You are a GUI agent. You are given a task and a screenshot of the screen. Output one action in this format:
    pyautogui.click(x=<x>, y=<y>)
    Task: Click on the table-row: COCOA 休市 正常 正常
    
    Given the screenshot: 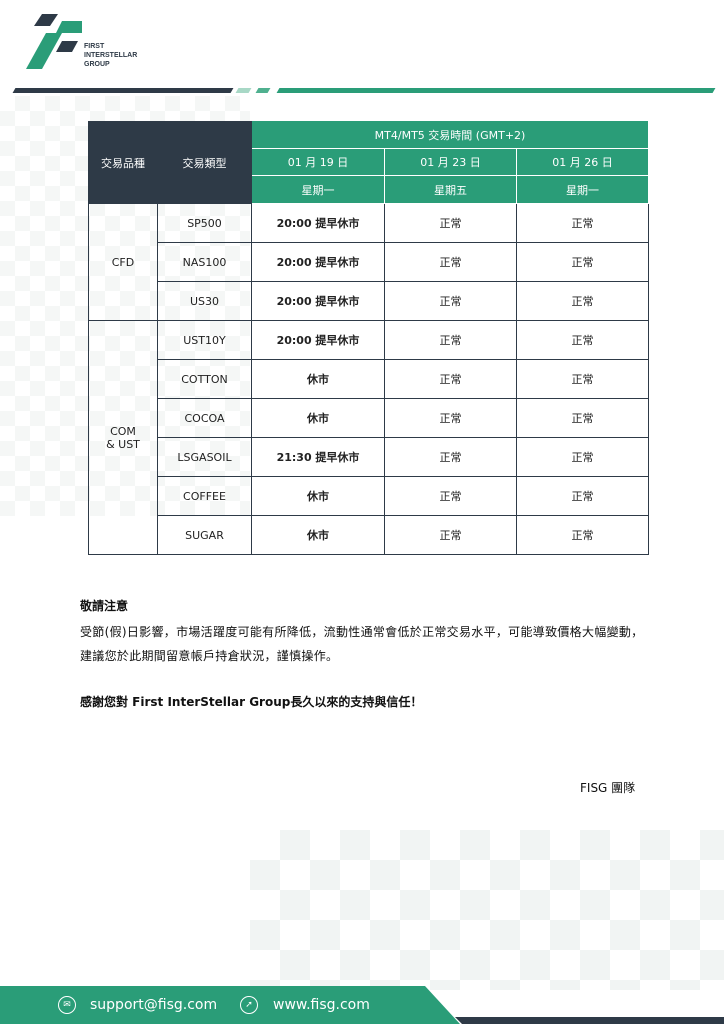 What is the action you would take?
    pyautogui.click(x=369, y=418)
    